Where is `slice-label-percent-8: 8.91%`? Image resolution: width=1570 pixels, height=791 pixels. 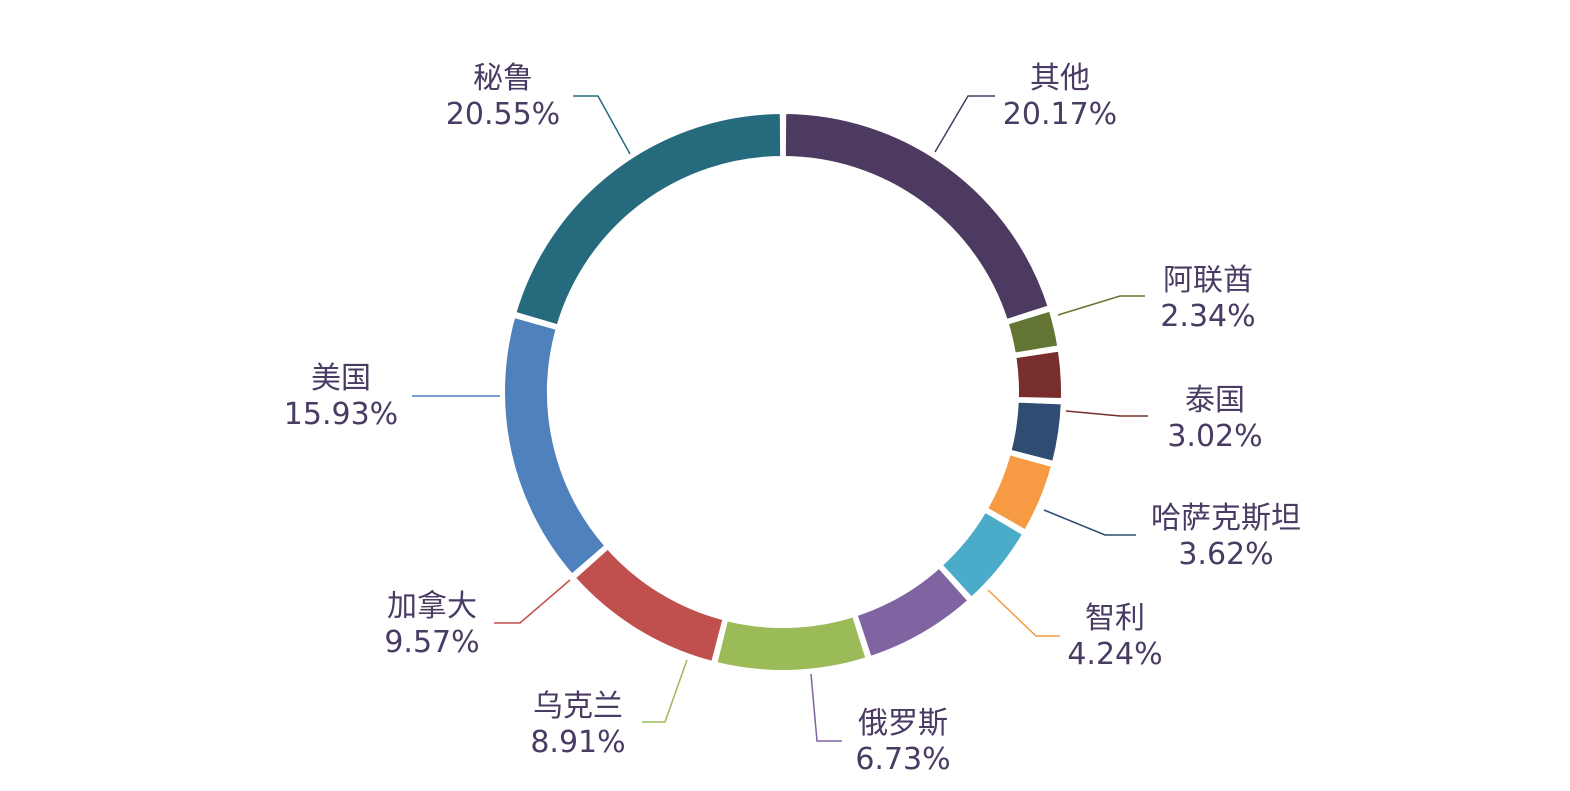 slice-label-percent-8: 8.91% is located at coordinates (577, 742).